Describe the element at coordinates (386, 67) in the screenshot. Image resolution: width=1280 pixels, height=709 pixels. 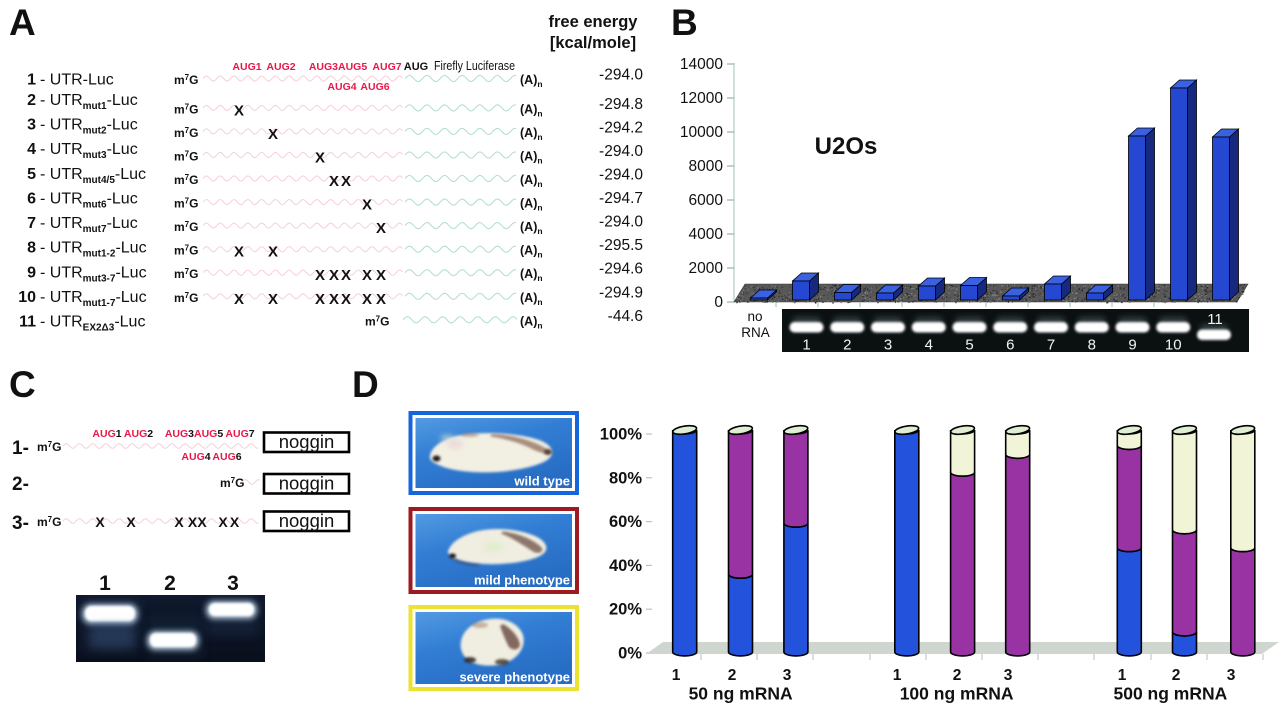
I see `svg-text: AUG7` at that location.